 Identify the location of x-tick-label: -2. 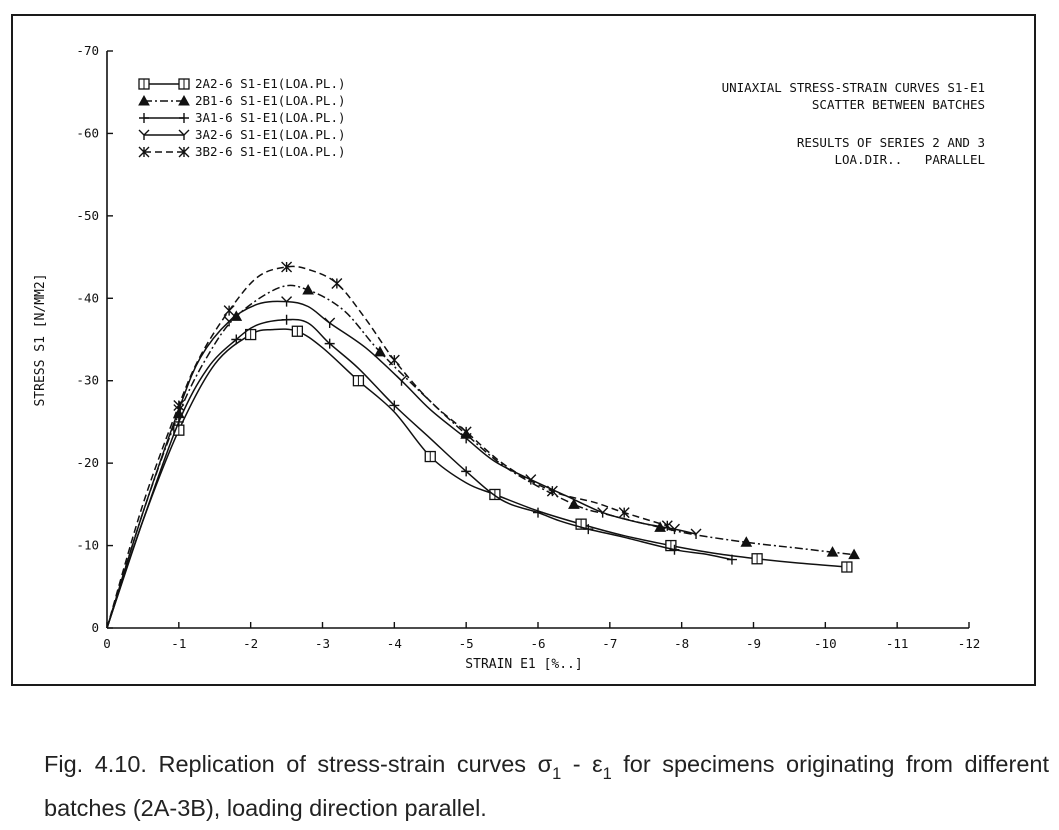
(250, 643).